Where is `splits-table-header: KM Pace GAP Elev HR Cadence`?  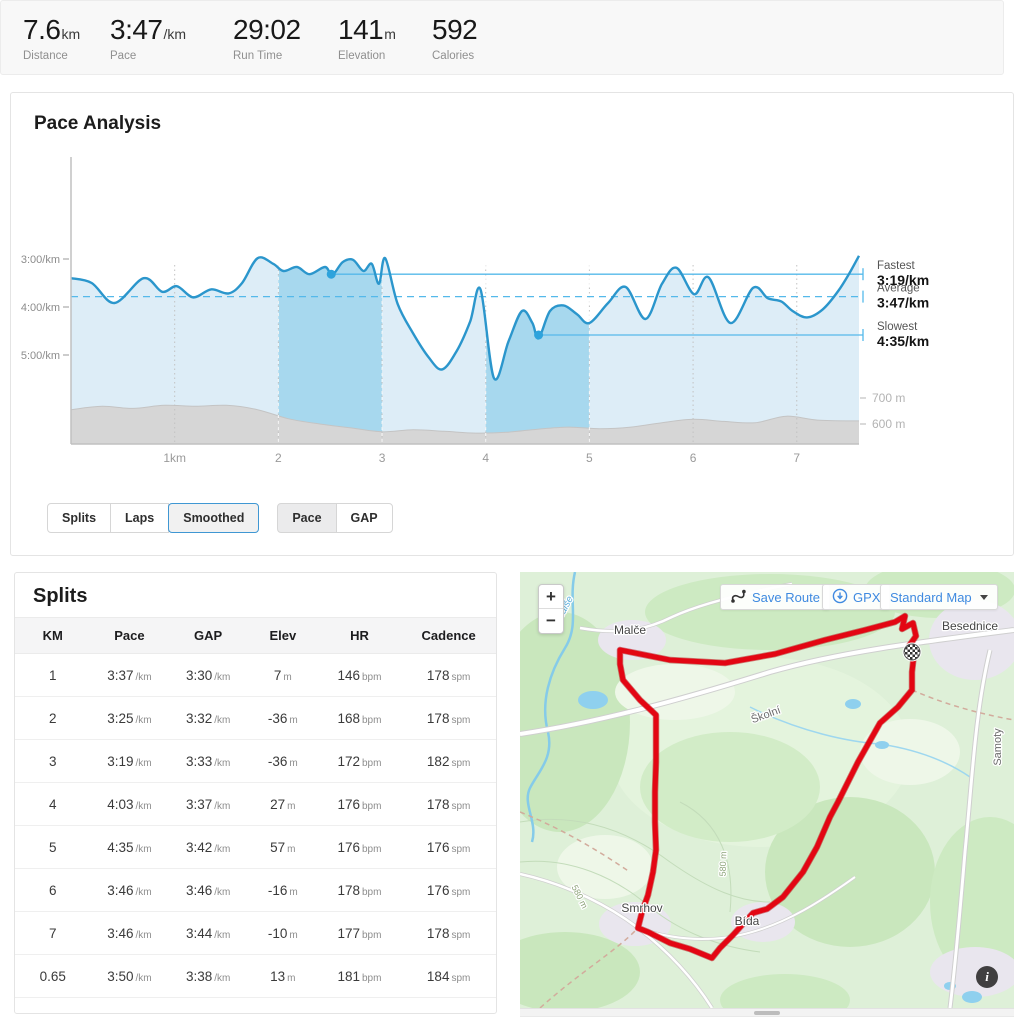 splits-table-header: KM Pace GAP Elev HR Cadence is located at coordinates (255, 635).